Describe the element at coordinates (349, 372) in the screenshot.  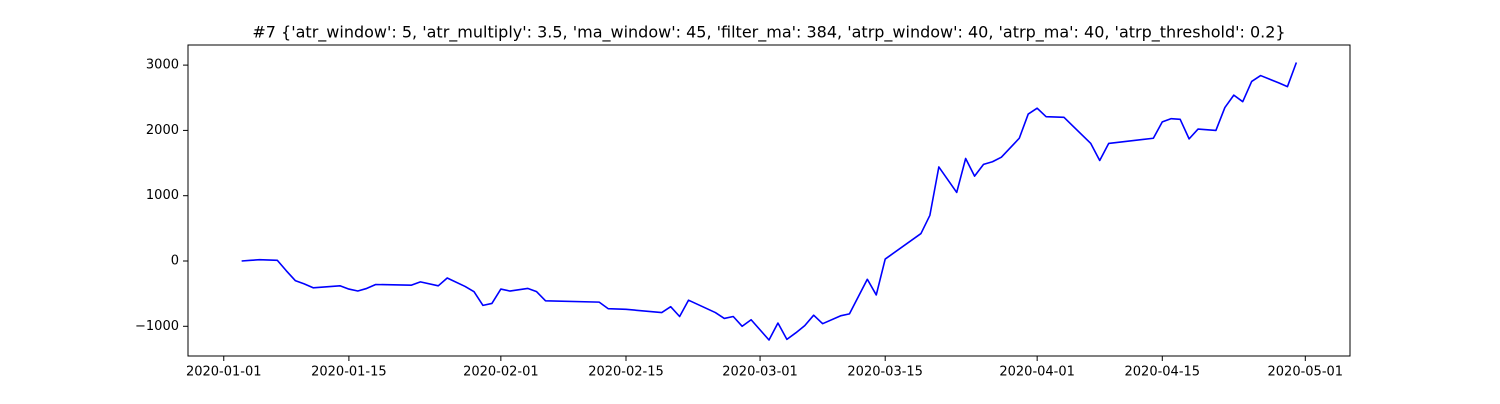
I see `x-tick-label: 2020-01-15` at that location.